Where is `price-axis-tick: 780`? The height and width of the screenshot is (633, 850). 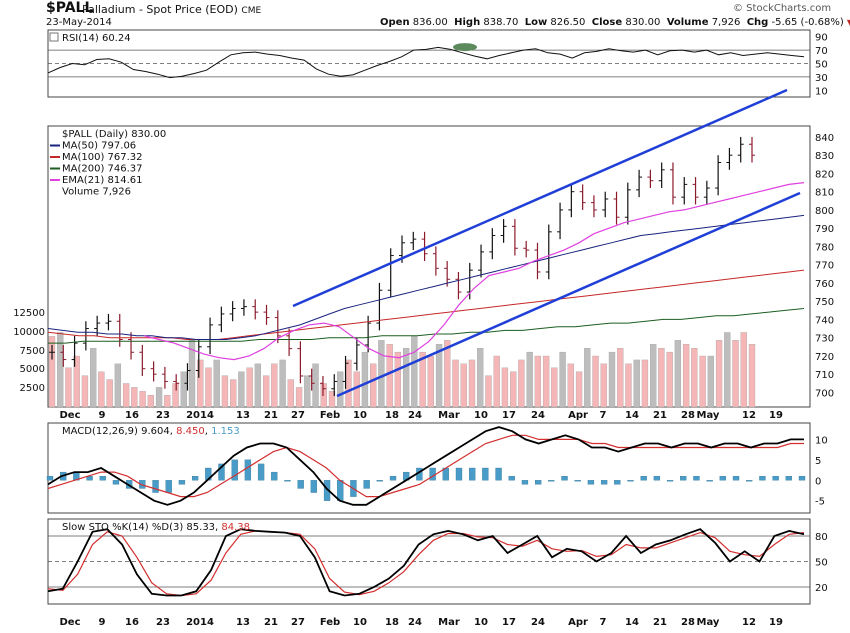
price-axis-tick: 780 is located at coordinates (824, 247).